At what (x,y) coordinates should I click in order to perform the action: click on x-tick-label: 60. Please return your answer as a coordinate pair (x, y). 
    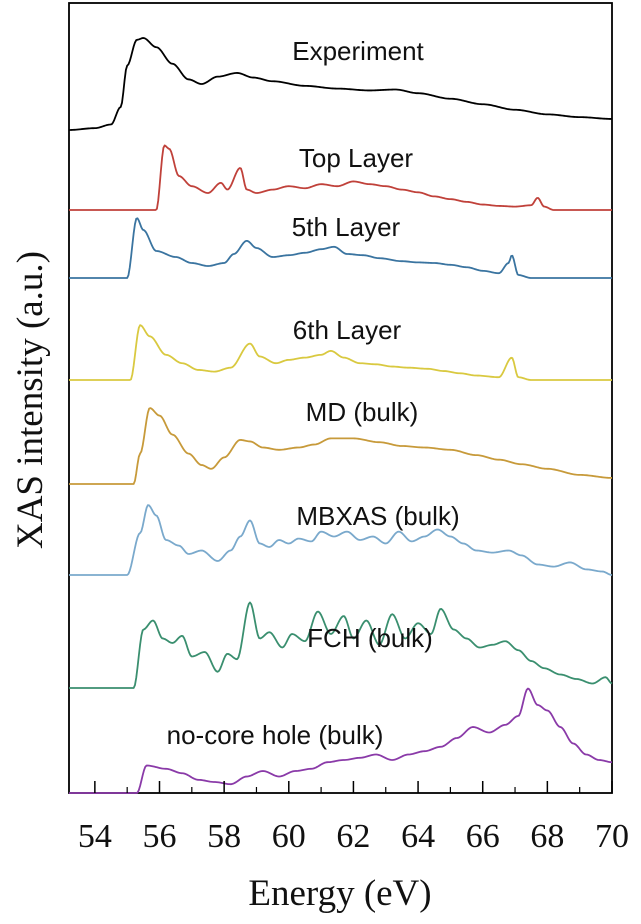
    Looking at the image, I should click on (289, 836).